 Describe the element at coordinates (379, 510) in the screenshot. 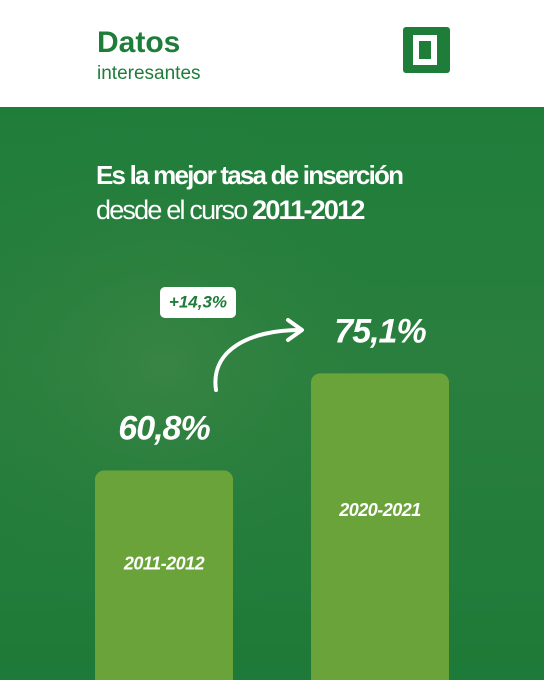

I see `category-label: 2020-2021` at that location.